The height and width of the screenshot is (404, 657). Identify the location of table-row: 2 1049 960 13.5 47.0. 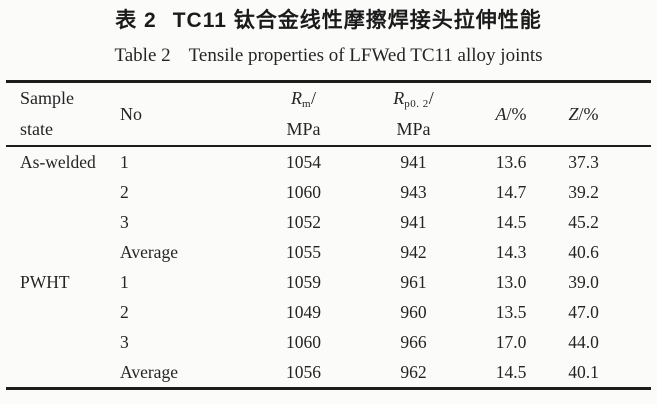
(328, 312).